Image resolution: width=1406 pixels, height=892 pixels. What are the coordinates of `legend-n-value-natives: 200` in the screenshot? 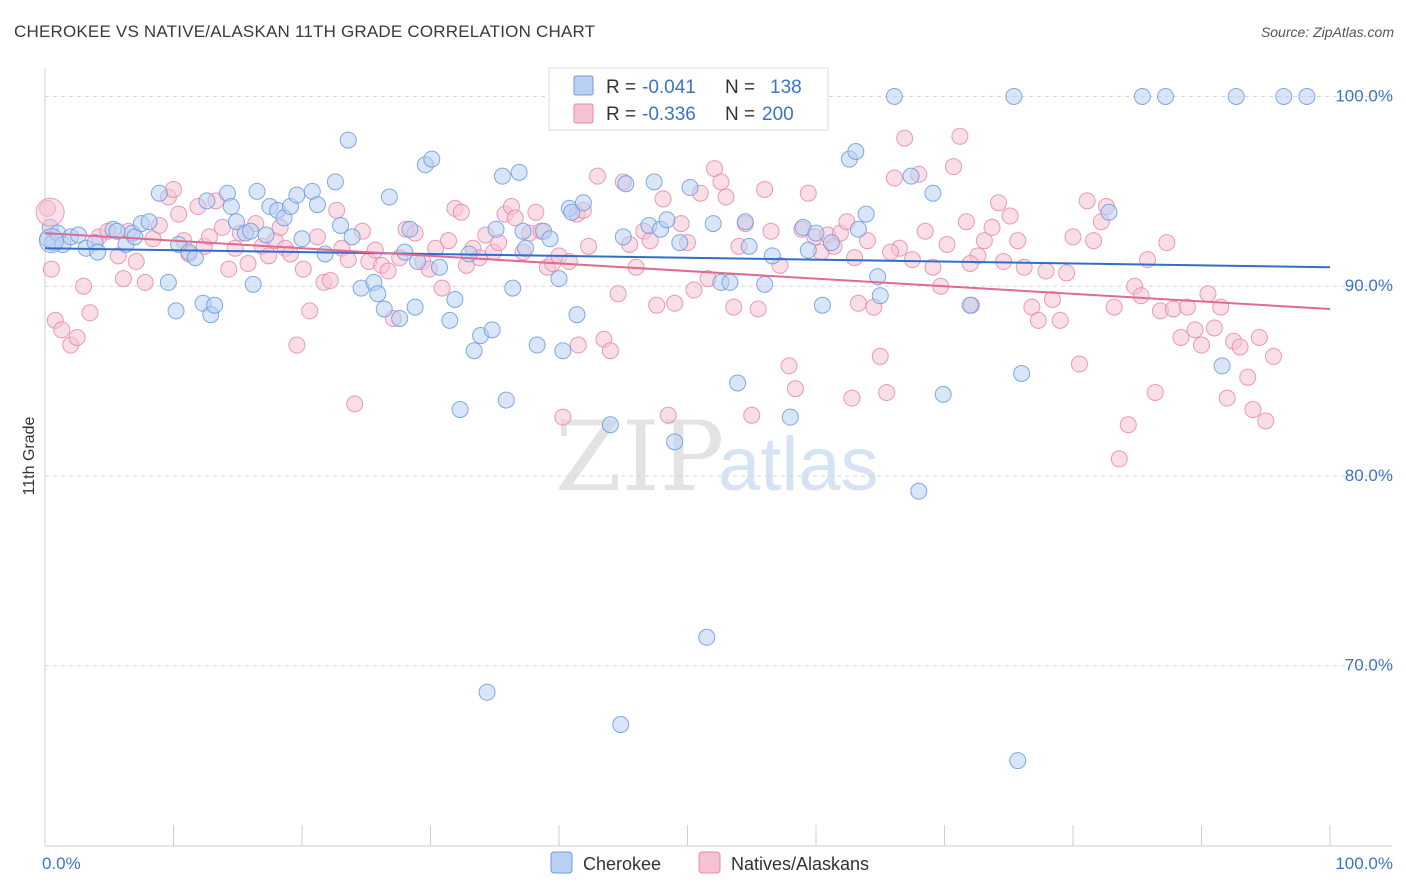 It's located at (778, 114).